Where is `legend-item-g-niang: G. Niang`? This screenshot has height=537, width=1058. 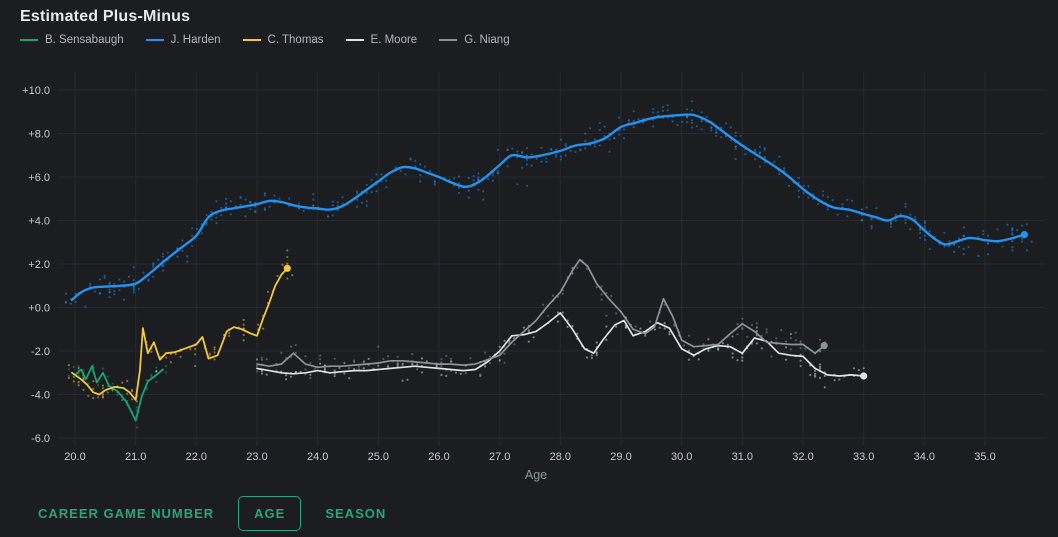 legend-item-g-niang: G. Niang is located at coordinates (474, 40).